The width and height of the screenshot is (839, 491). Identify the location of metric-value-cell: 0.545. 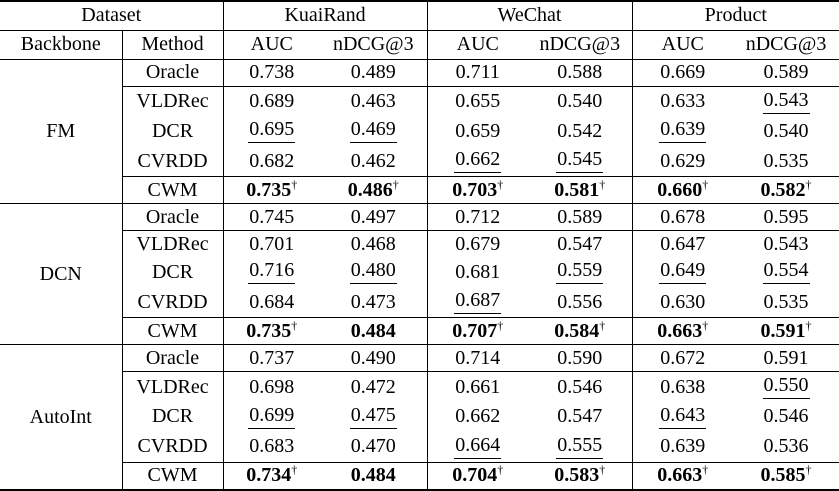
(580, 161).